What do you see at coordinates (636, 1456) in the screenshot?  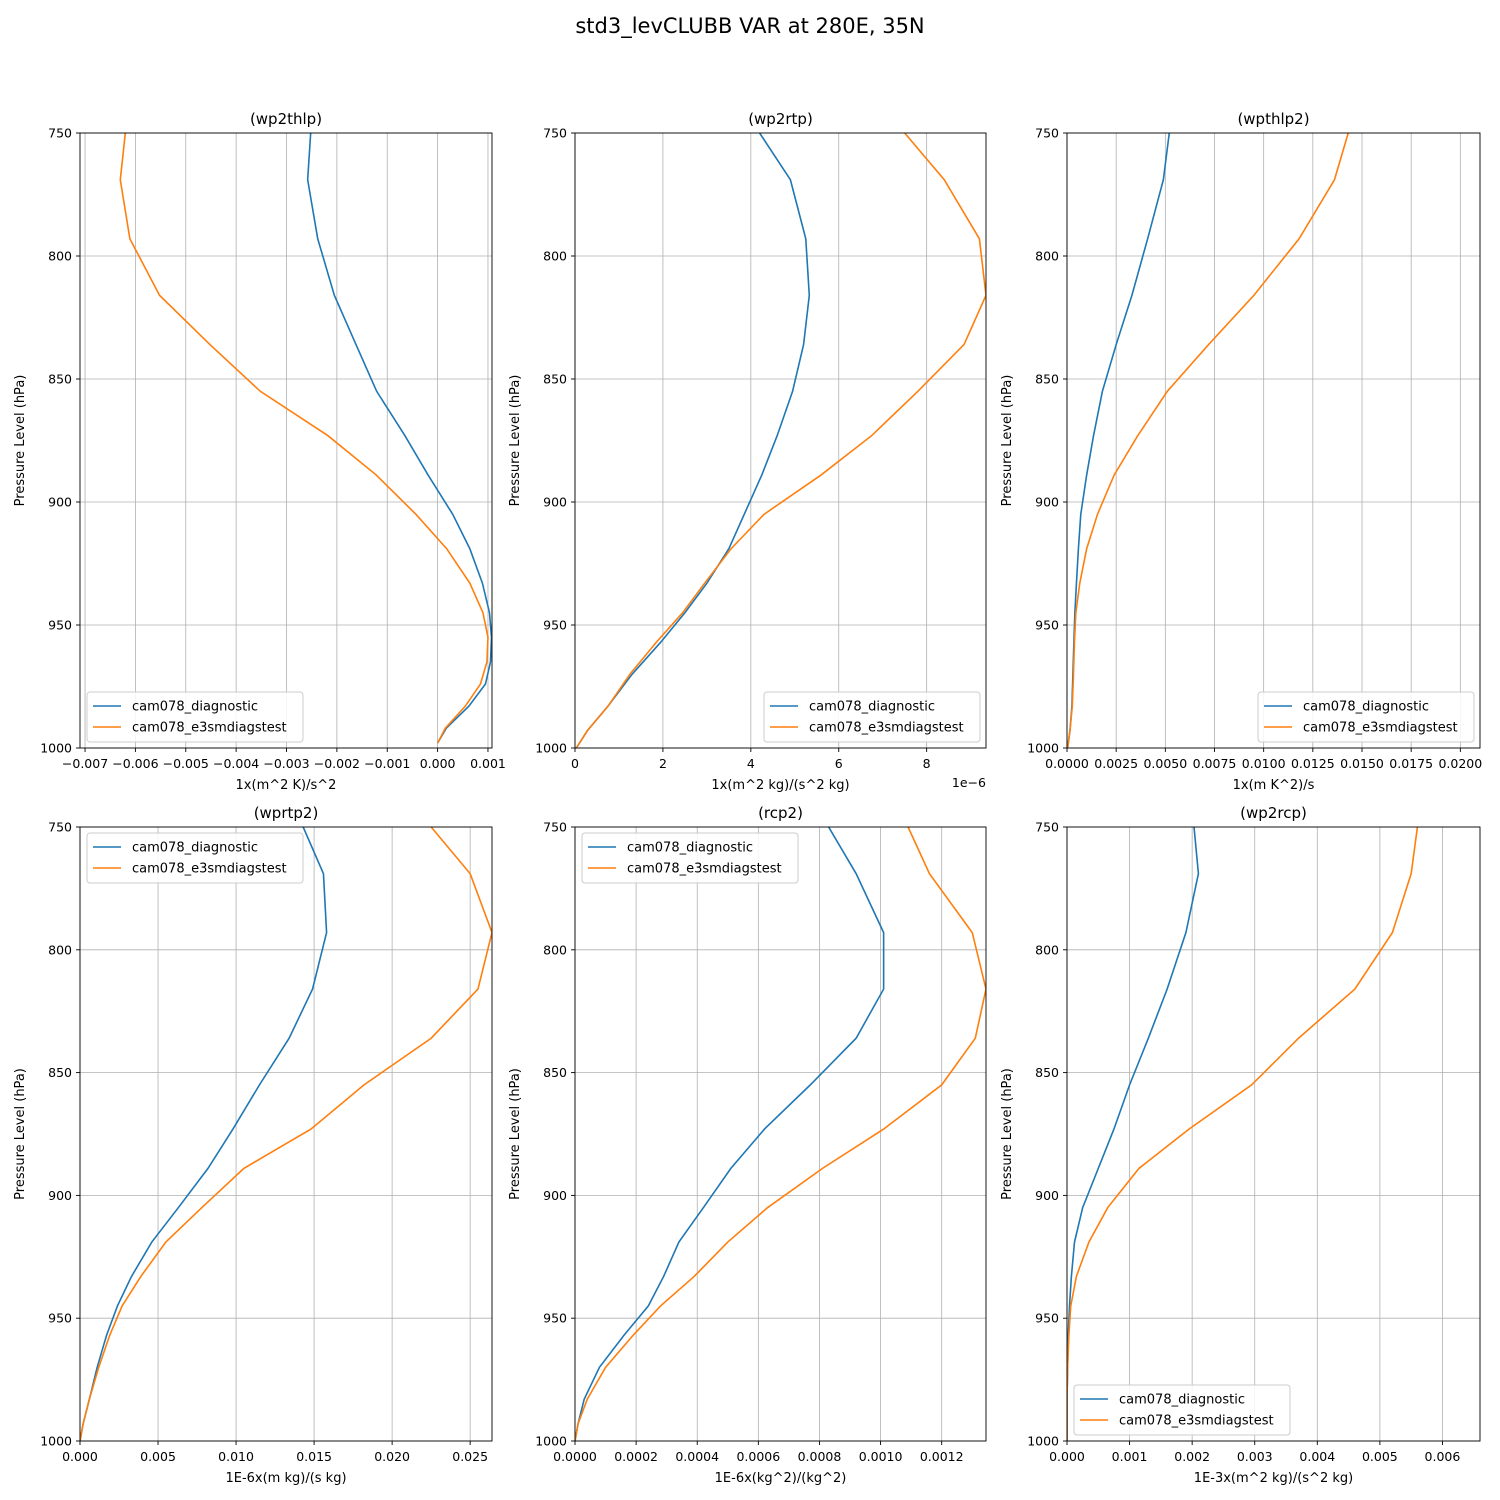 I see `x-tick-label: 0.0002` at bounding box center [636, 1456].